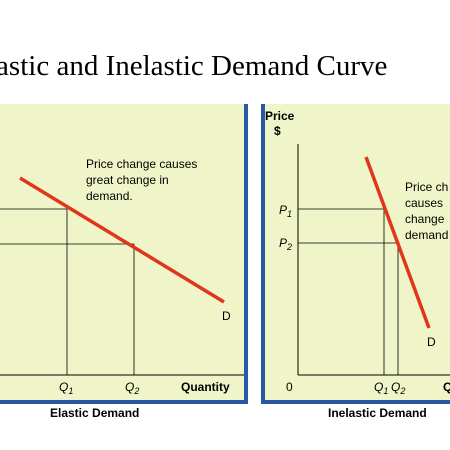  What do you see at coordinates (109, 196) in the screenshot?
I see `elastic-annotation-line-3: demand.` at bounding box center [109, 196].